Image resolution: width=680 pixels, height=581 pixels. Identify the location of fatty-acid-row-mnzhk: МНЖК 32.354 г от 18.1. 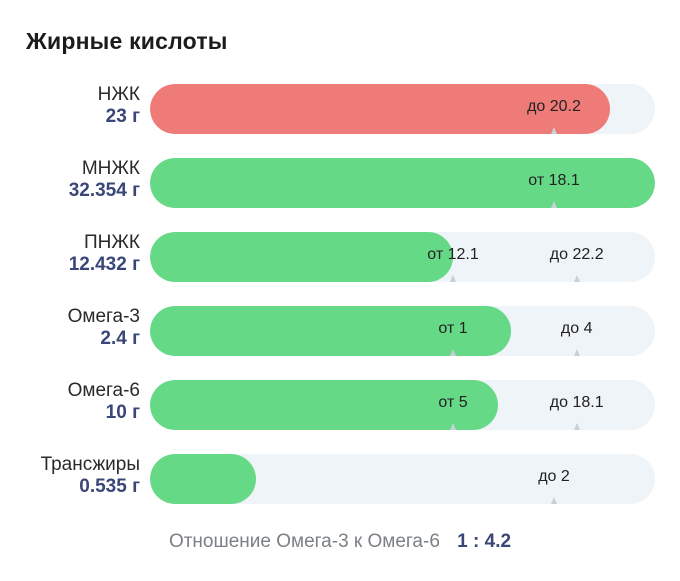
(340, 183).